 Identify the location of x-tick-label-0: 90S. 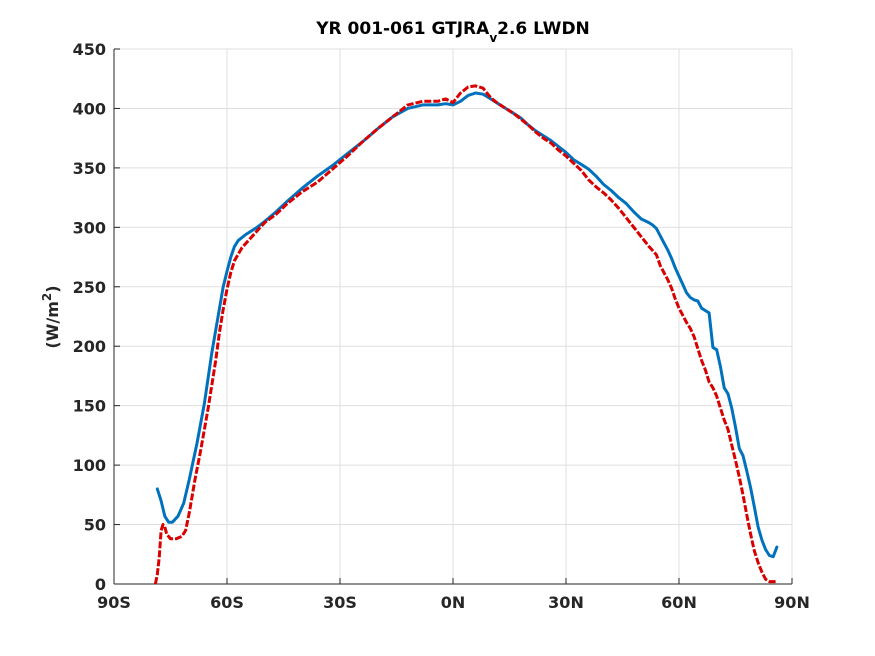
(114, 602).